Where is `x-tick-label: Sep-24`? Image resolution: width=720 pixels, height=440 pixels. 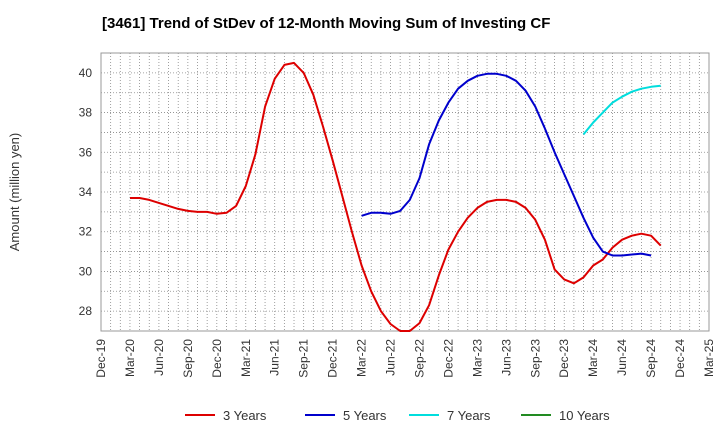 x-tick-label: Sep-24 is located at coordinates (651, 358).